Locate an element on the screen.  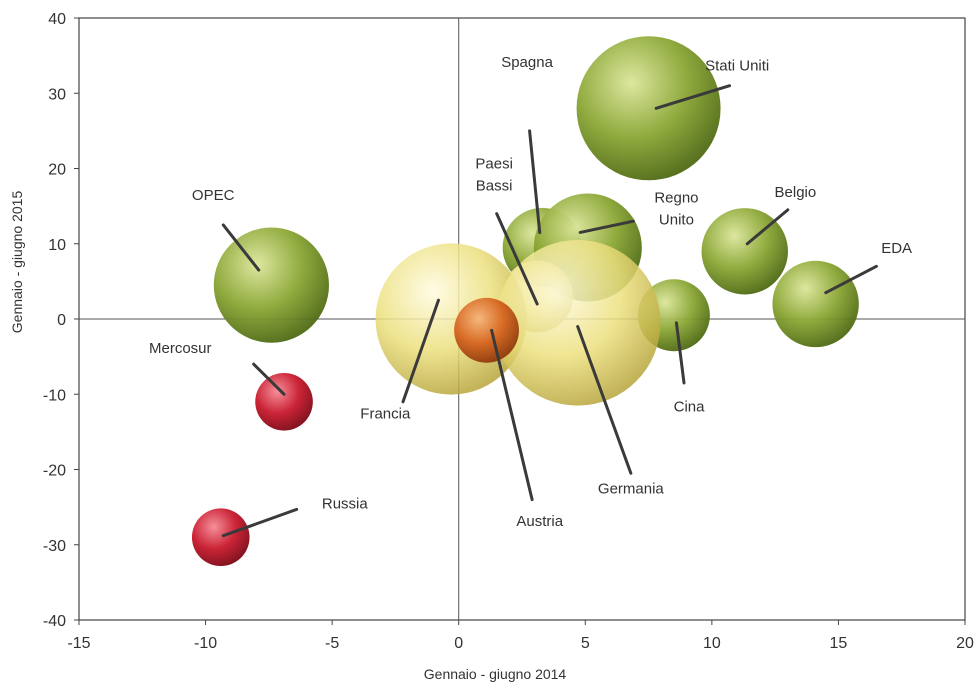
y-tick-label: 10 is located at coordinates (57, 245).